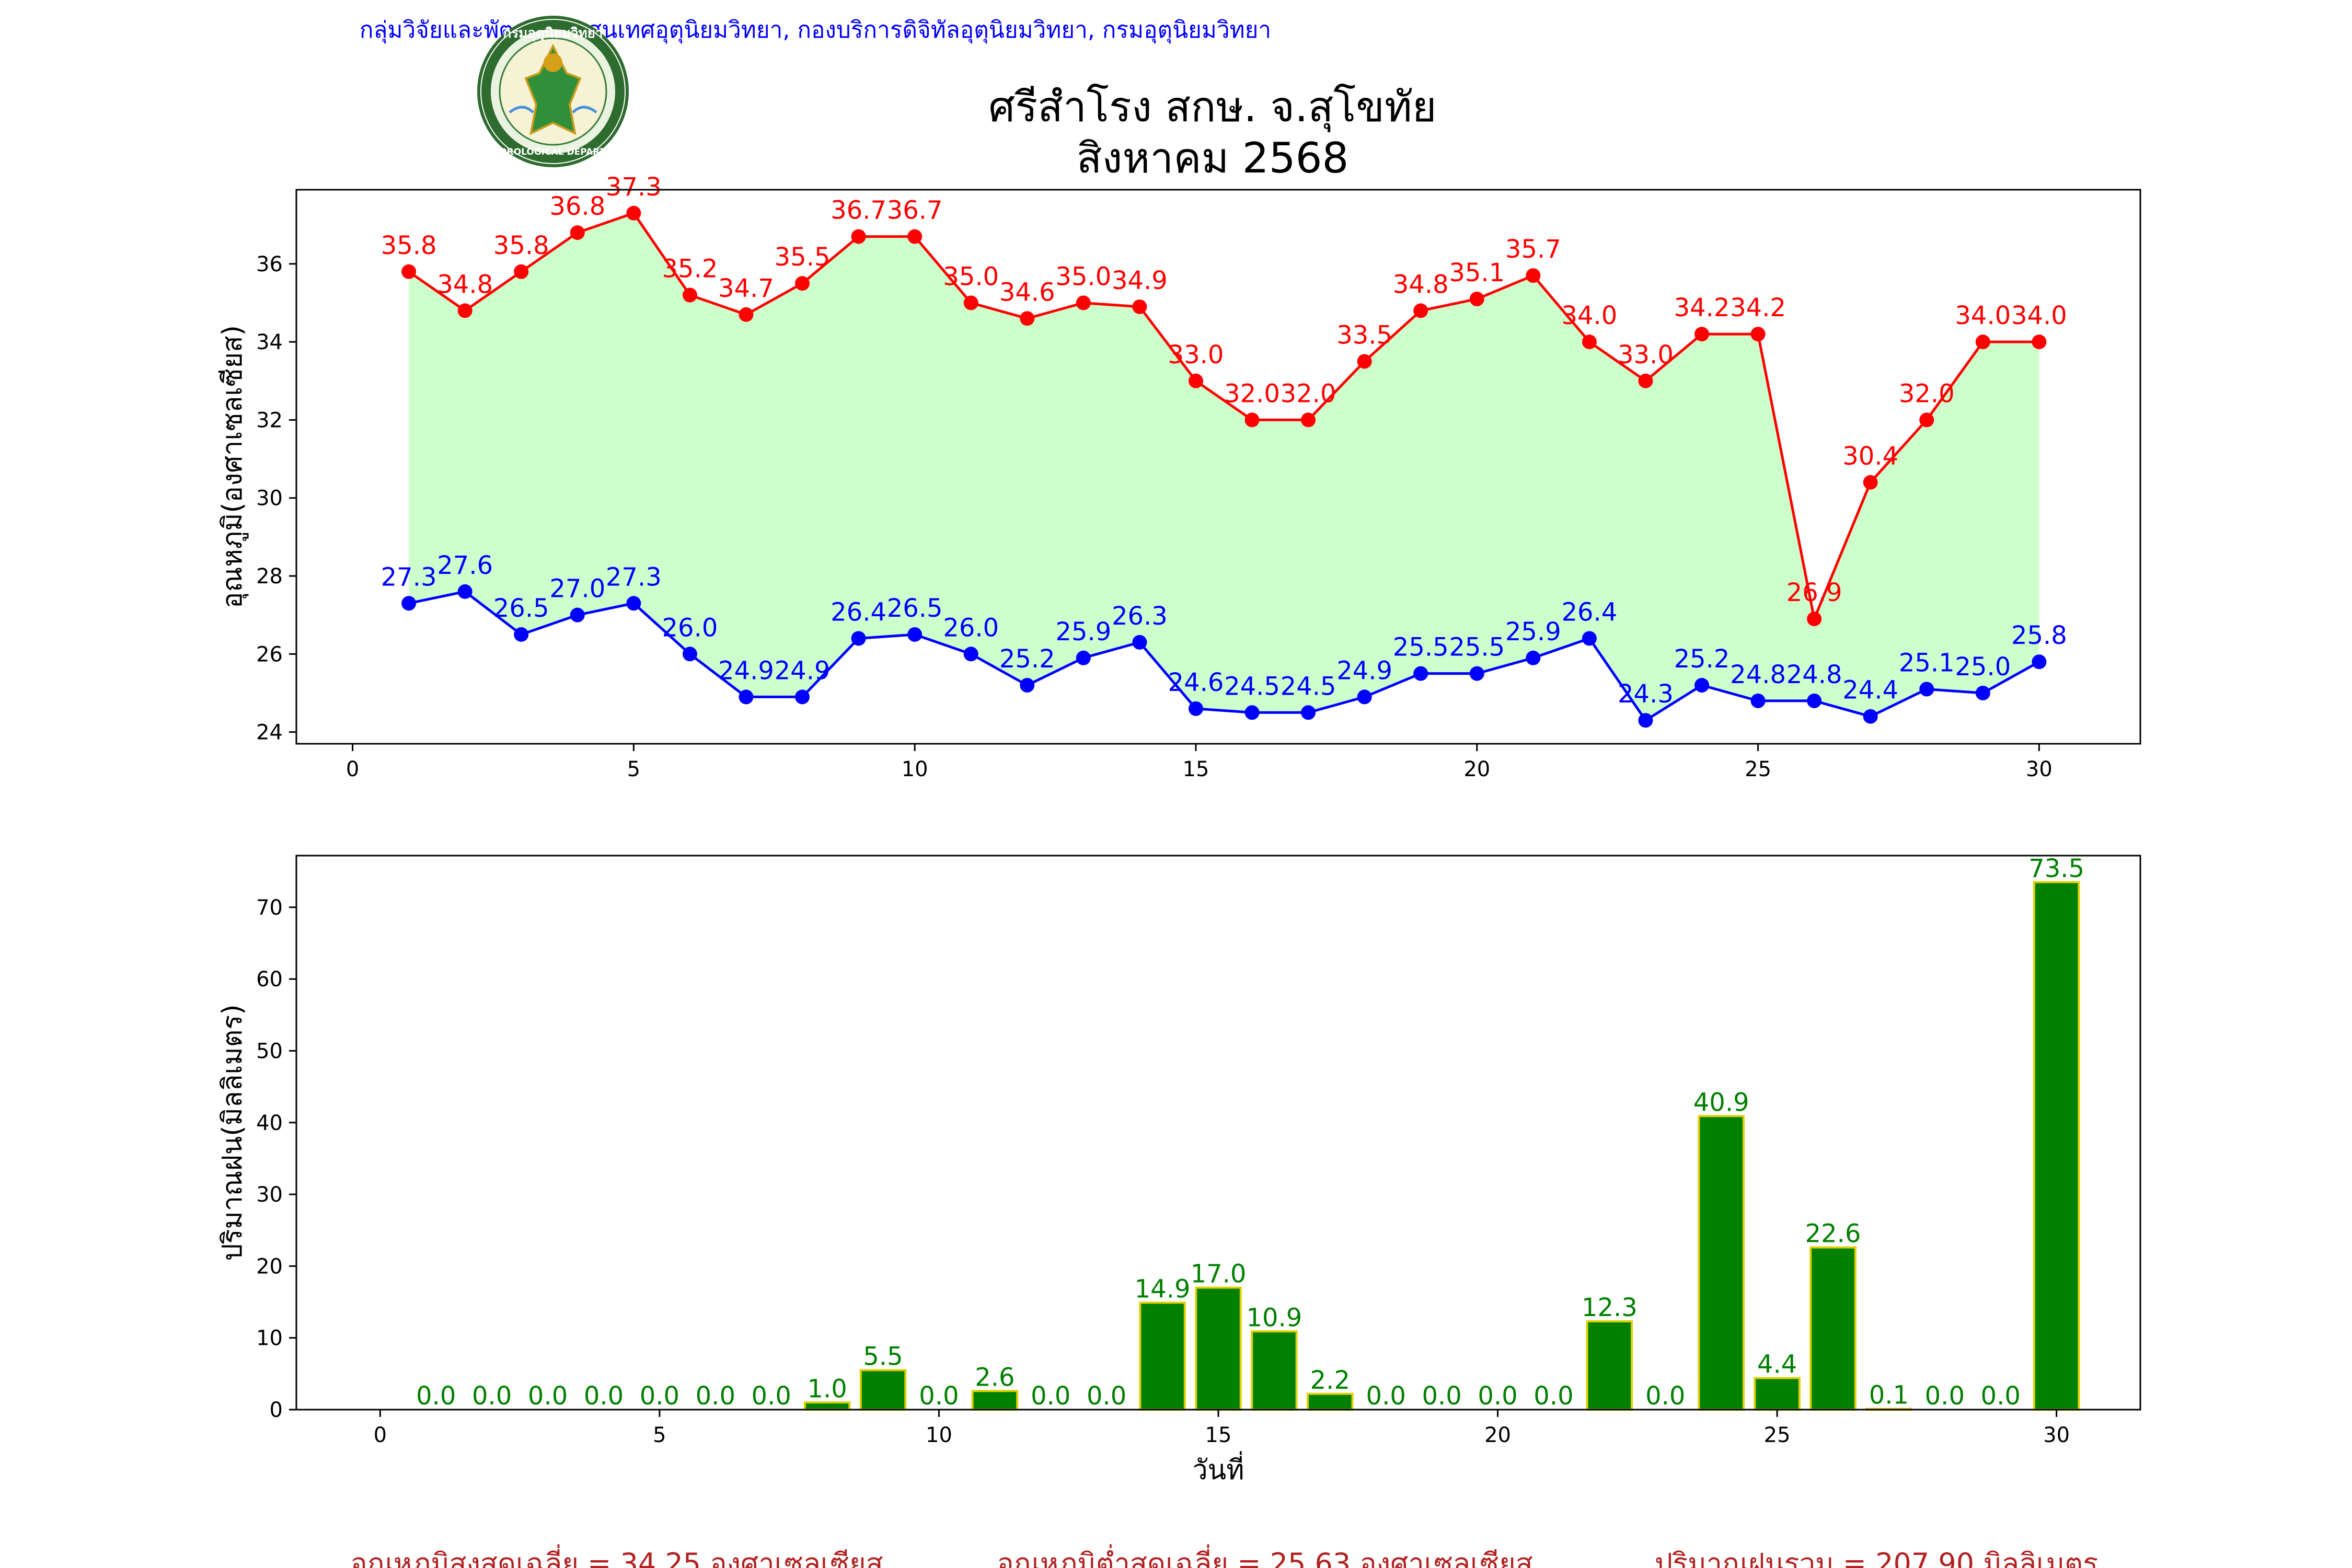  I want to click on temperature-min-value-label: 25.8, so click(2039, 635).